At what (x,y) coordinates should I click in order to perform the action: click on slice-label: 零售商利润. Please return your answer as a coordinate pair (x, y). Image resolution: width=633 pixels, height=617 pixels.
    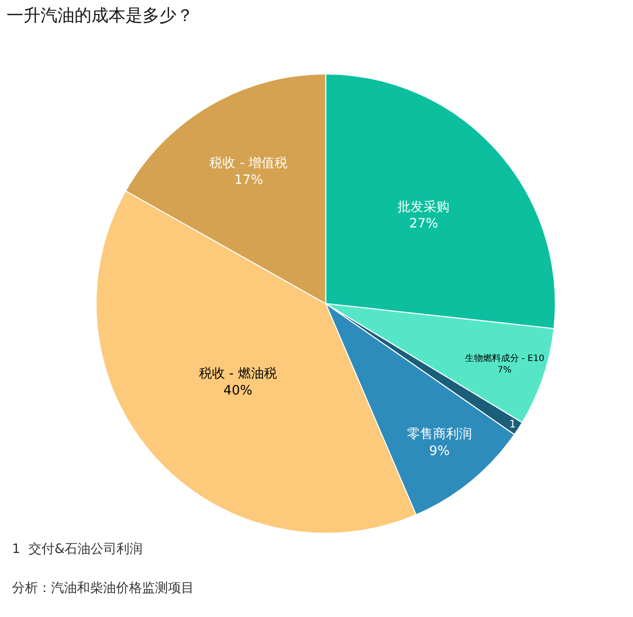
    Looking at the image, I should click on (439, 434).